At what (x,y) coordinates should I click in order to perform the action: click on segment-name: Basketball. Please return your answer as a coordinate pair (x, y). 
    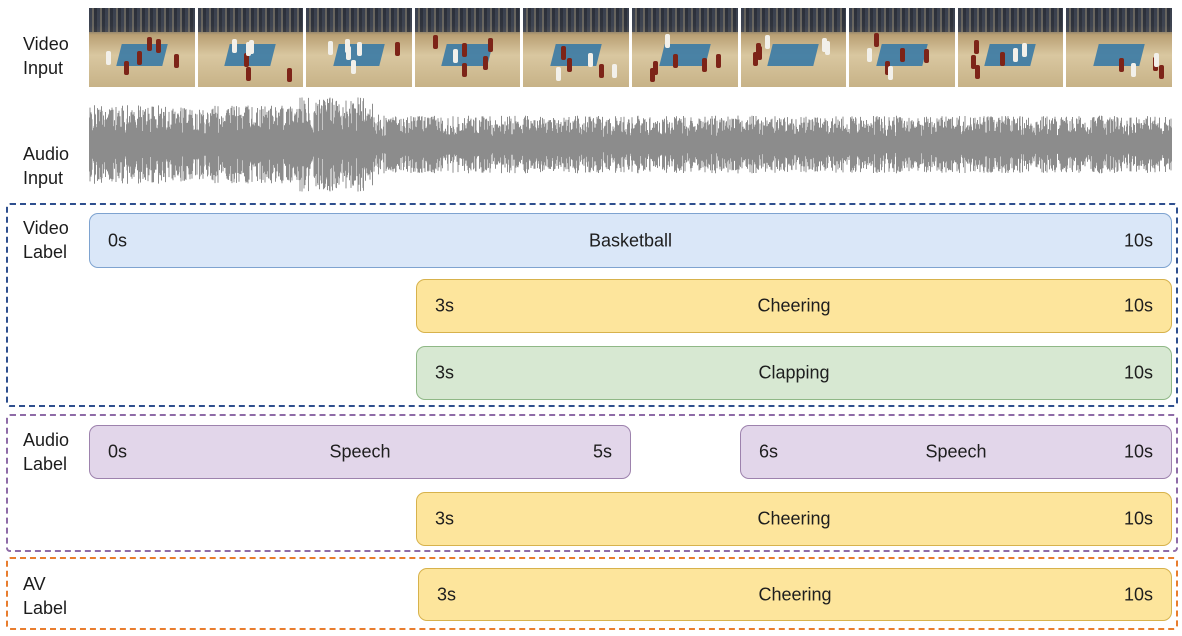
    Looking at the image, I should click on (630, 240).